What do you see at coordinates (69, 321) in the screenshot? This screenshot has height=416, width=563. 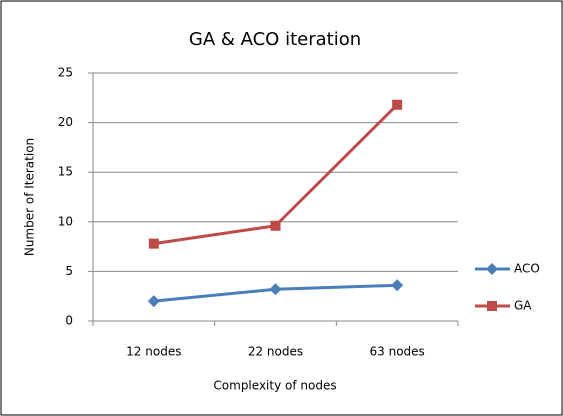 I see `y-tick-label: 0` at bounding box center [69, 321].